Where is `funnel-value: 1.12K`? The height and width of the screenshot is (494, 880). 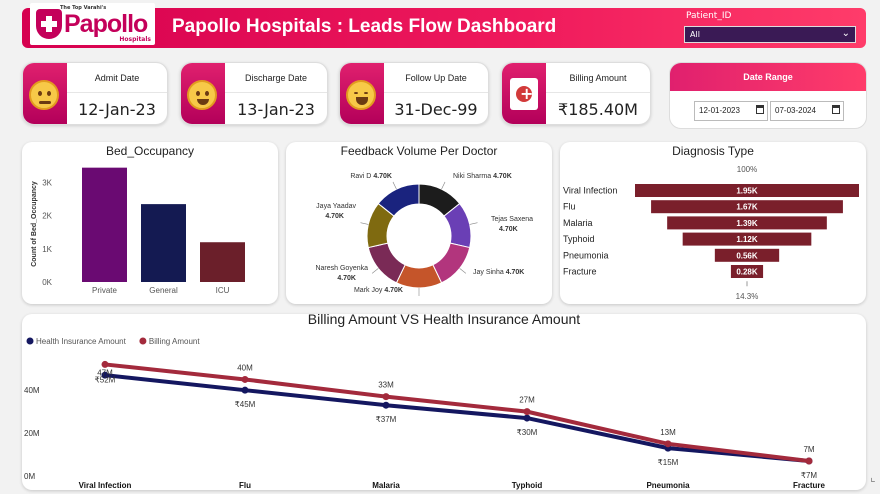
funnel-value: 1.12K is located at coordinates (747, 239).